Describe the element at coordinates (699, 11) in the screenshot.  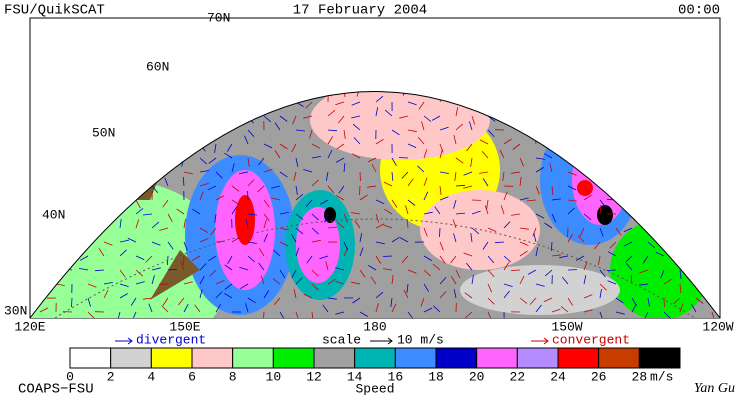
I see `title-time: 00:00` at that location.